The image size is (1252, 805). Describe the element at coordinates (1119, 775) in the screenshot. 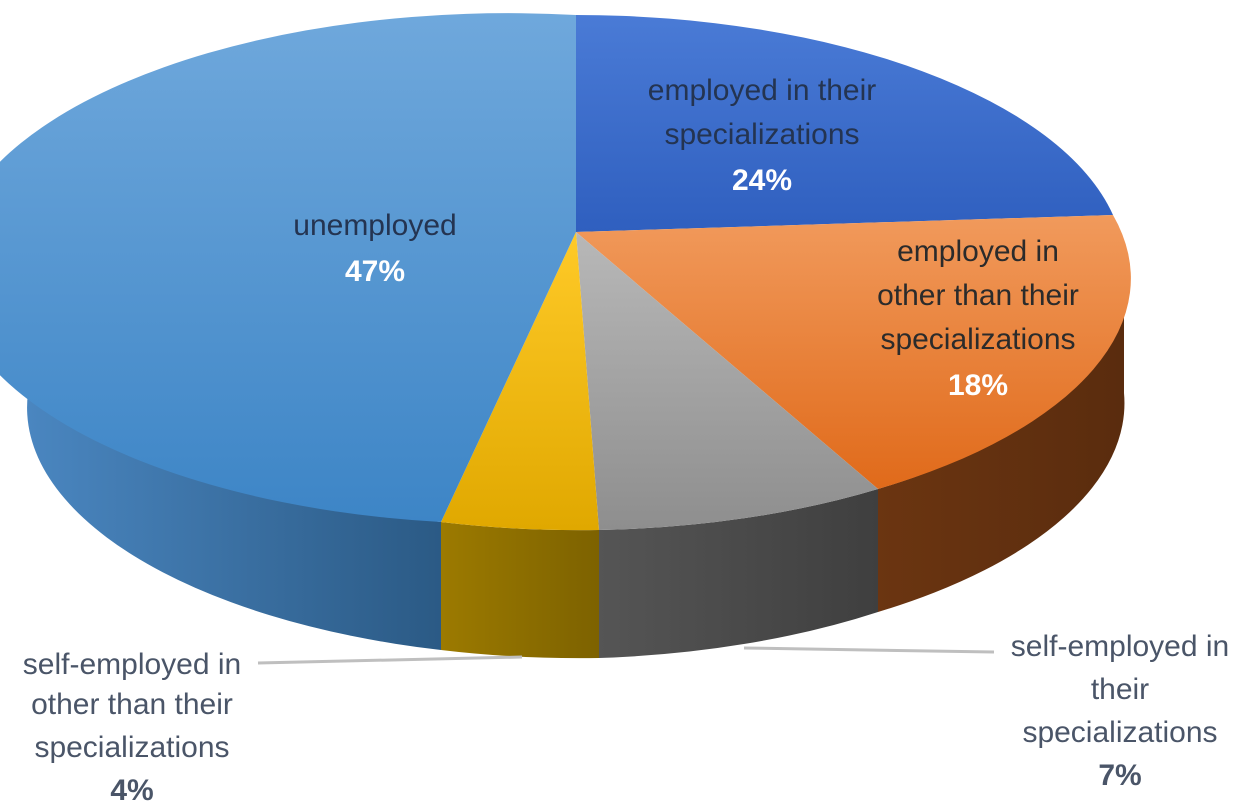

I see `value-label-self-employed-specializations: 7%` at that location.